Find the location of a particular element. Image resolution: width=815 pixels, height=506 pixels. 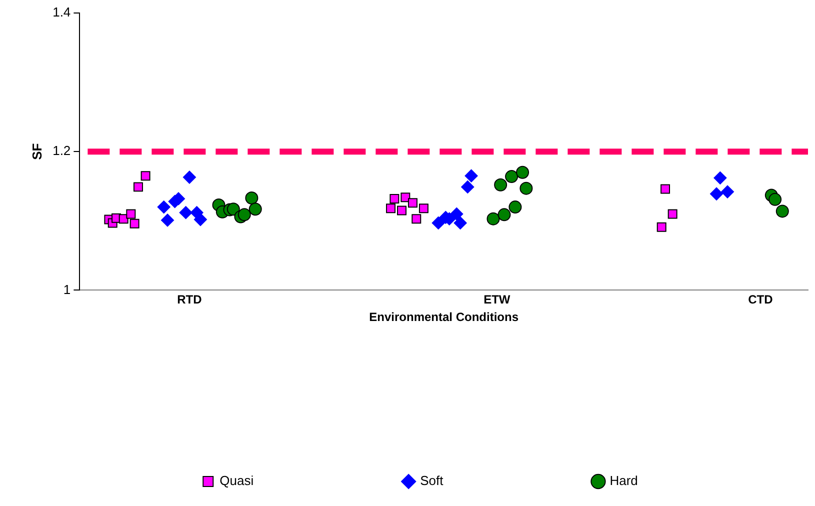

x-tick-label: CTD is located at coordinates (761, 299).